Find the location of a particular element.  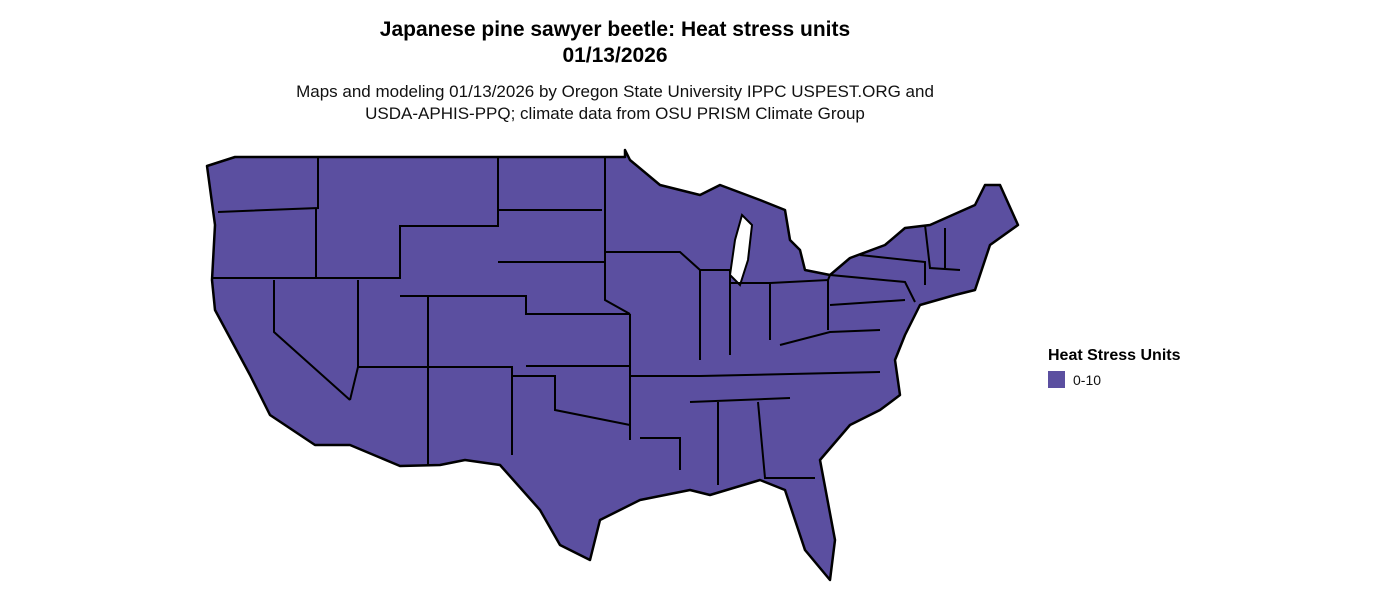

legend: Heat Stress Units 0-10 is located at coordinates (1114, 367).